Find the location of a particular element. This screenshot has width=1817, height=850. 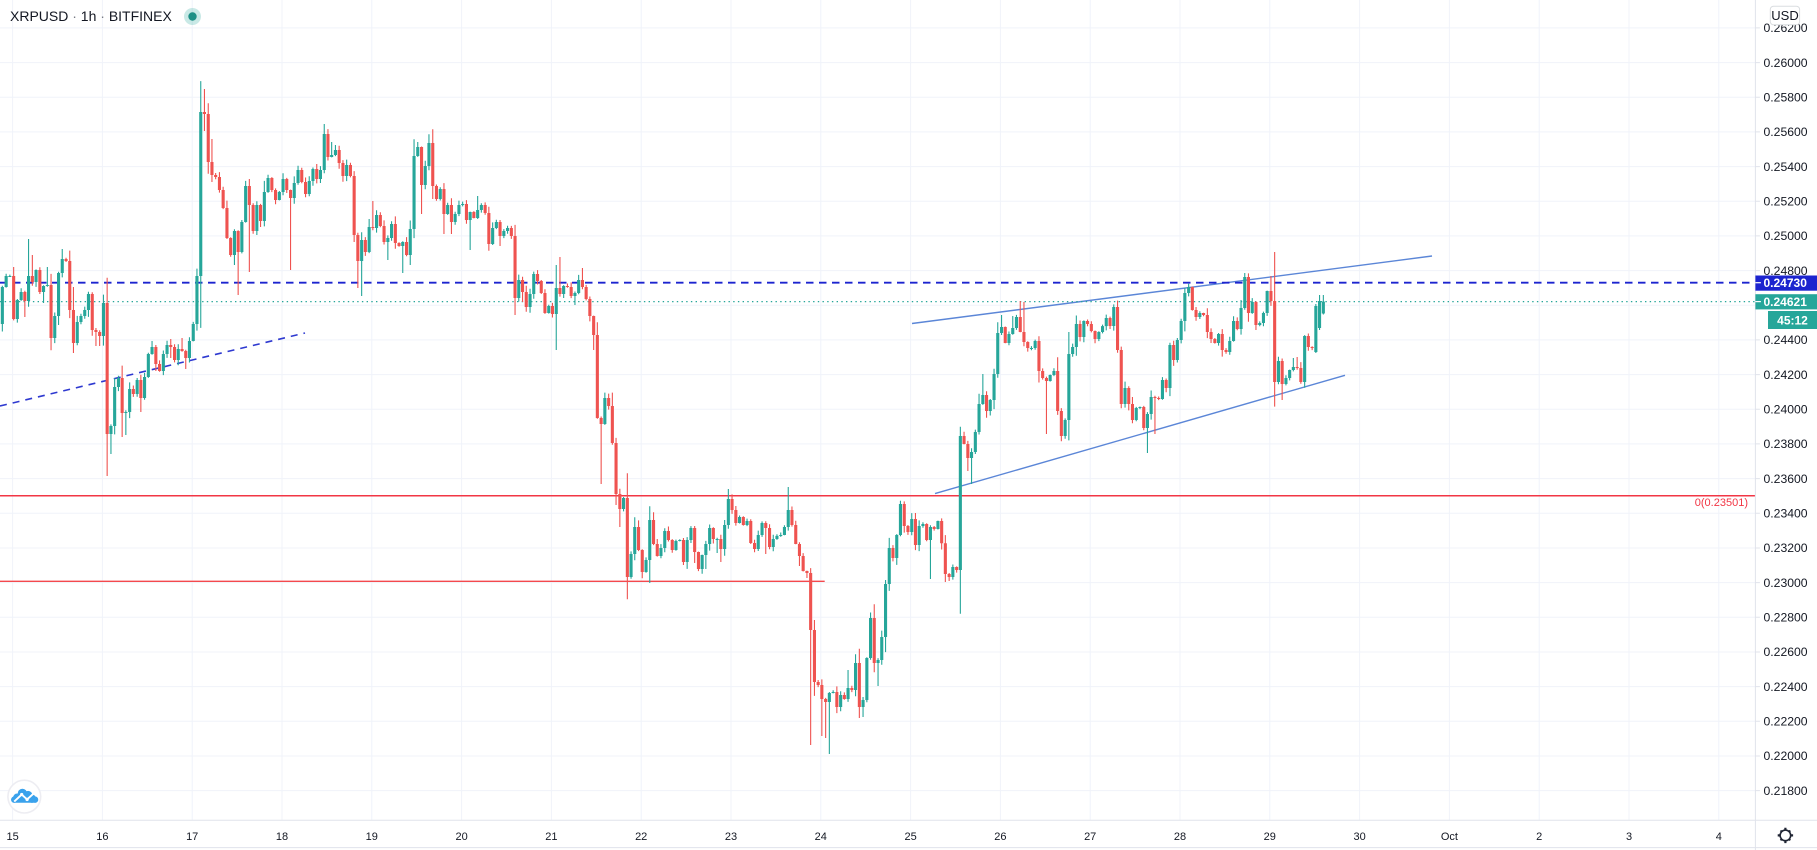

svg-text: 0.23200 is located at coordinates (1786, 548).